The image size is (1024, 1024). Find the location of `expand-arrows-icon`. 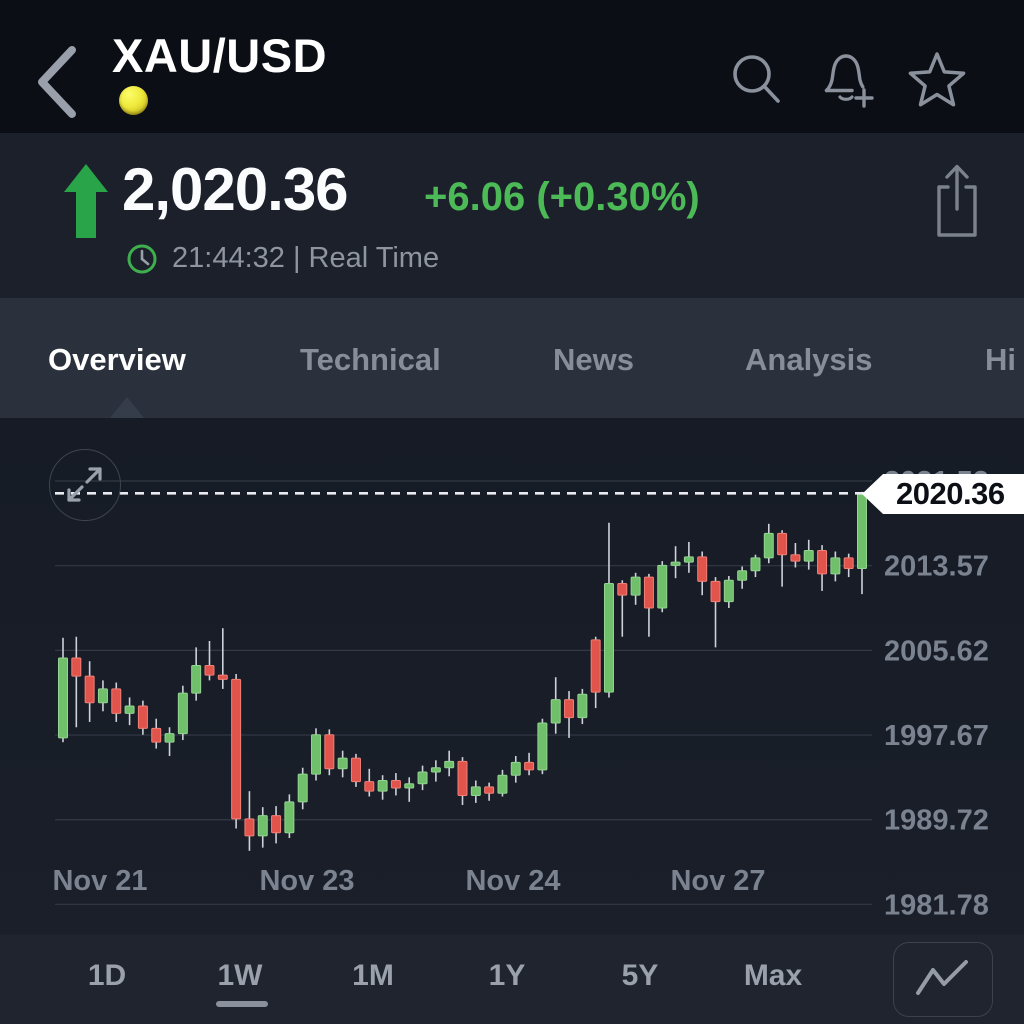

expand-arrows-icon is located at coordinates (84, 484).